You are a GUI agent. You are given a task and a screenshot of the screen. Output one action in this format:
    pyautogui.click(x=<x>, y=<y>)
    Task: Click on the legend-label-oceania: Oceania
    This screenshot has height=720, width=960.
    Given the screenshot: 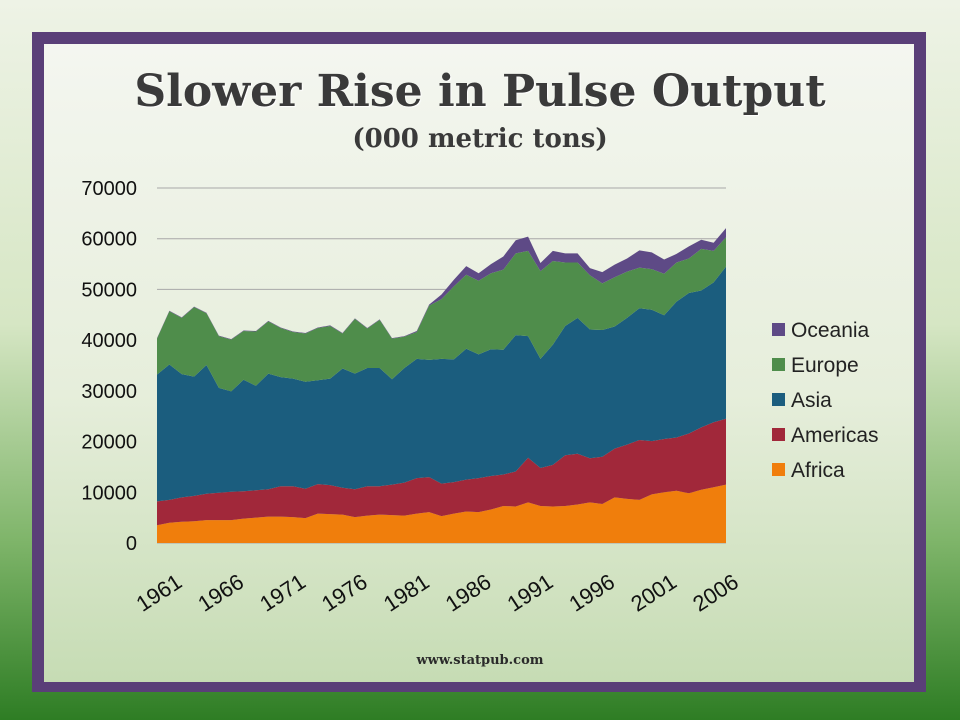 What is the action you would take?
    pyautogui.click(x=830, y=330)
    